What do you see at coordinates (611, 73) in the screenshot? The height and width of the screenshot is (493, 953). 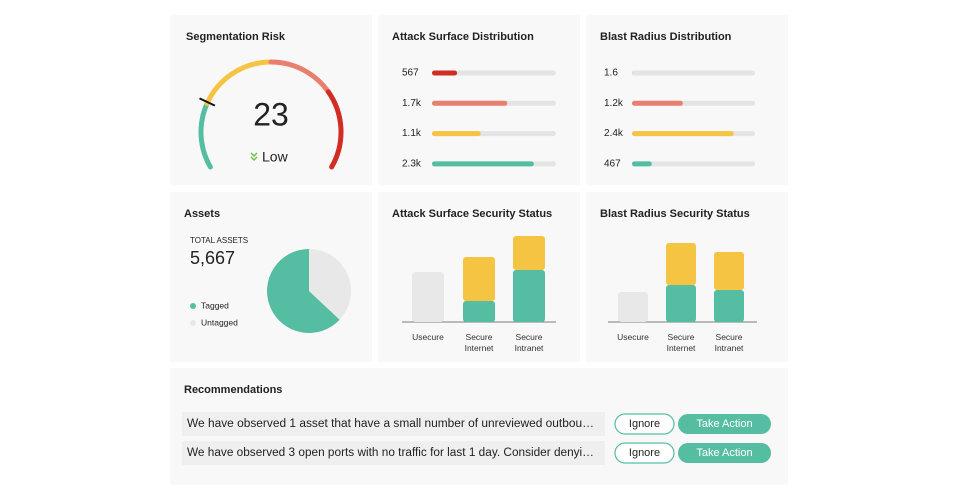 I see `bar-value-label: 1.6` at bounding box center [611, 73].